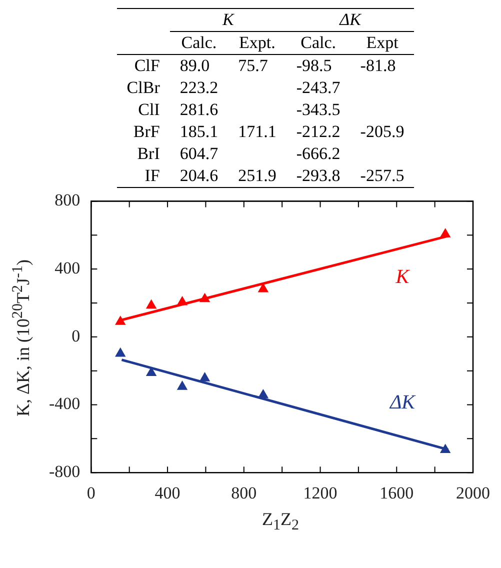 This screenshot has height=568, width=501. I want to click on text: Expt., so click(257, 43).